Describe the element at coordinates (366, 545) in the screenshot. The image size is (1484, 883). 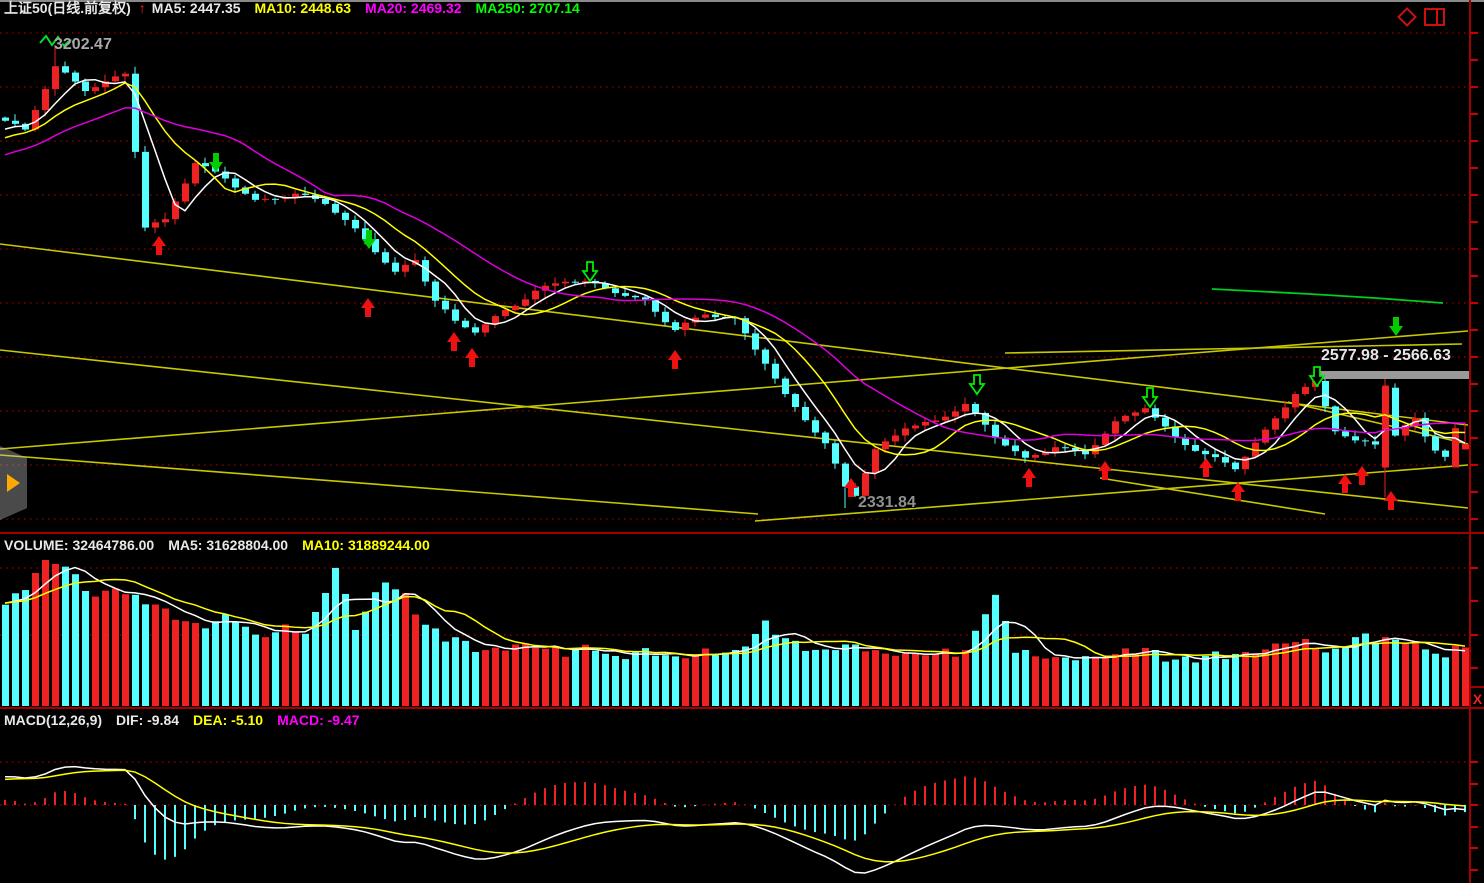
I see `volume-ma10-value: MA10: 31889244.00` at that location.